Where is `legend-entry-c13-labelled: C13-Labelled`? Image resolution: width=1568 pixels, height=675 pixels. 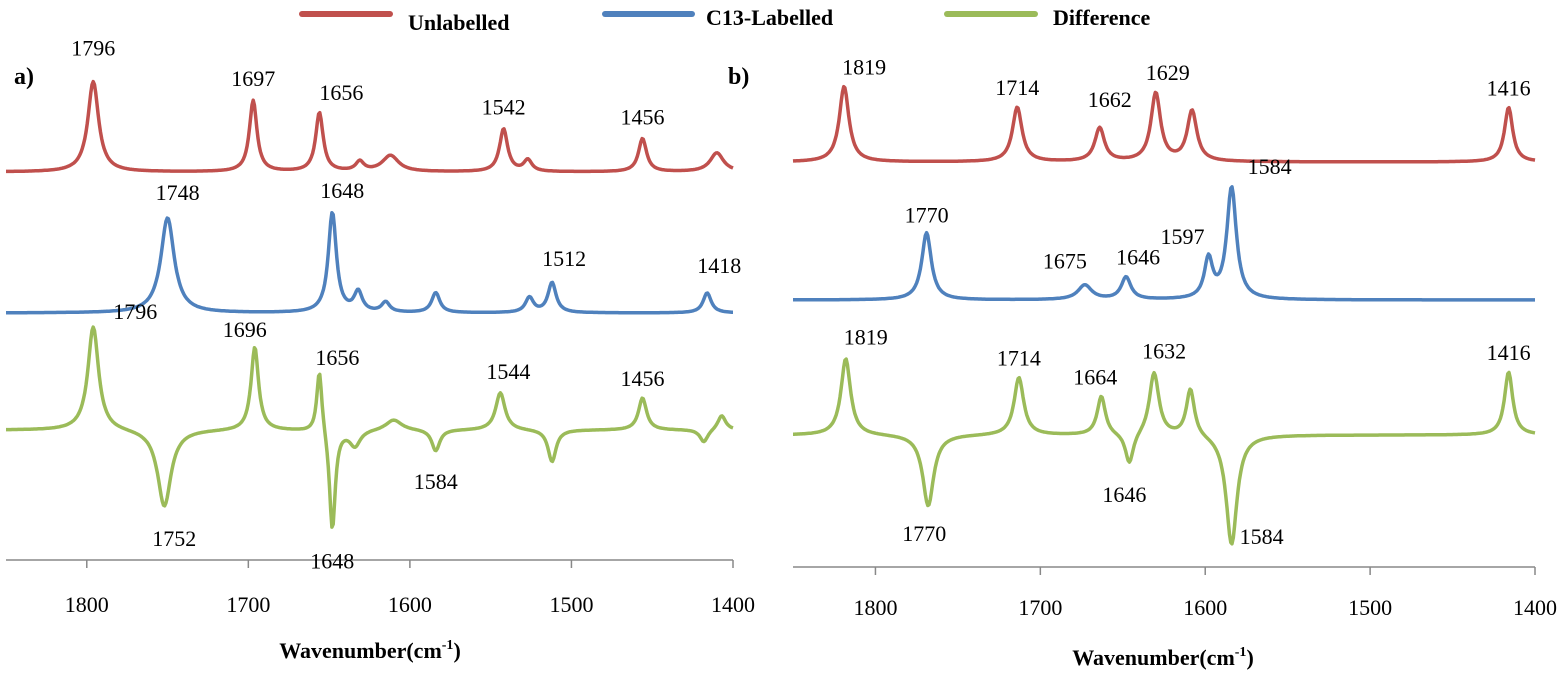
legend-entry-c13-labelled: C13-Labelled is located at coordinates (717, 17).